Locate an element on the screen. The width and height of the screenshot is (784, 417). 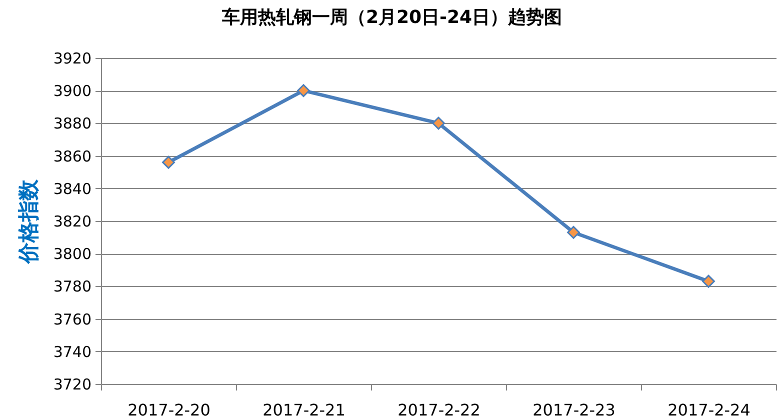
y-tick-label: 3760 is located at coordinates (72, 319).